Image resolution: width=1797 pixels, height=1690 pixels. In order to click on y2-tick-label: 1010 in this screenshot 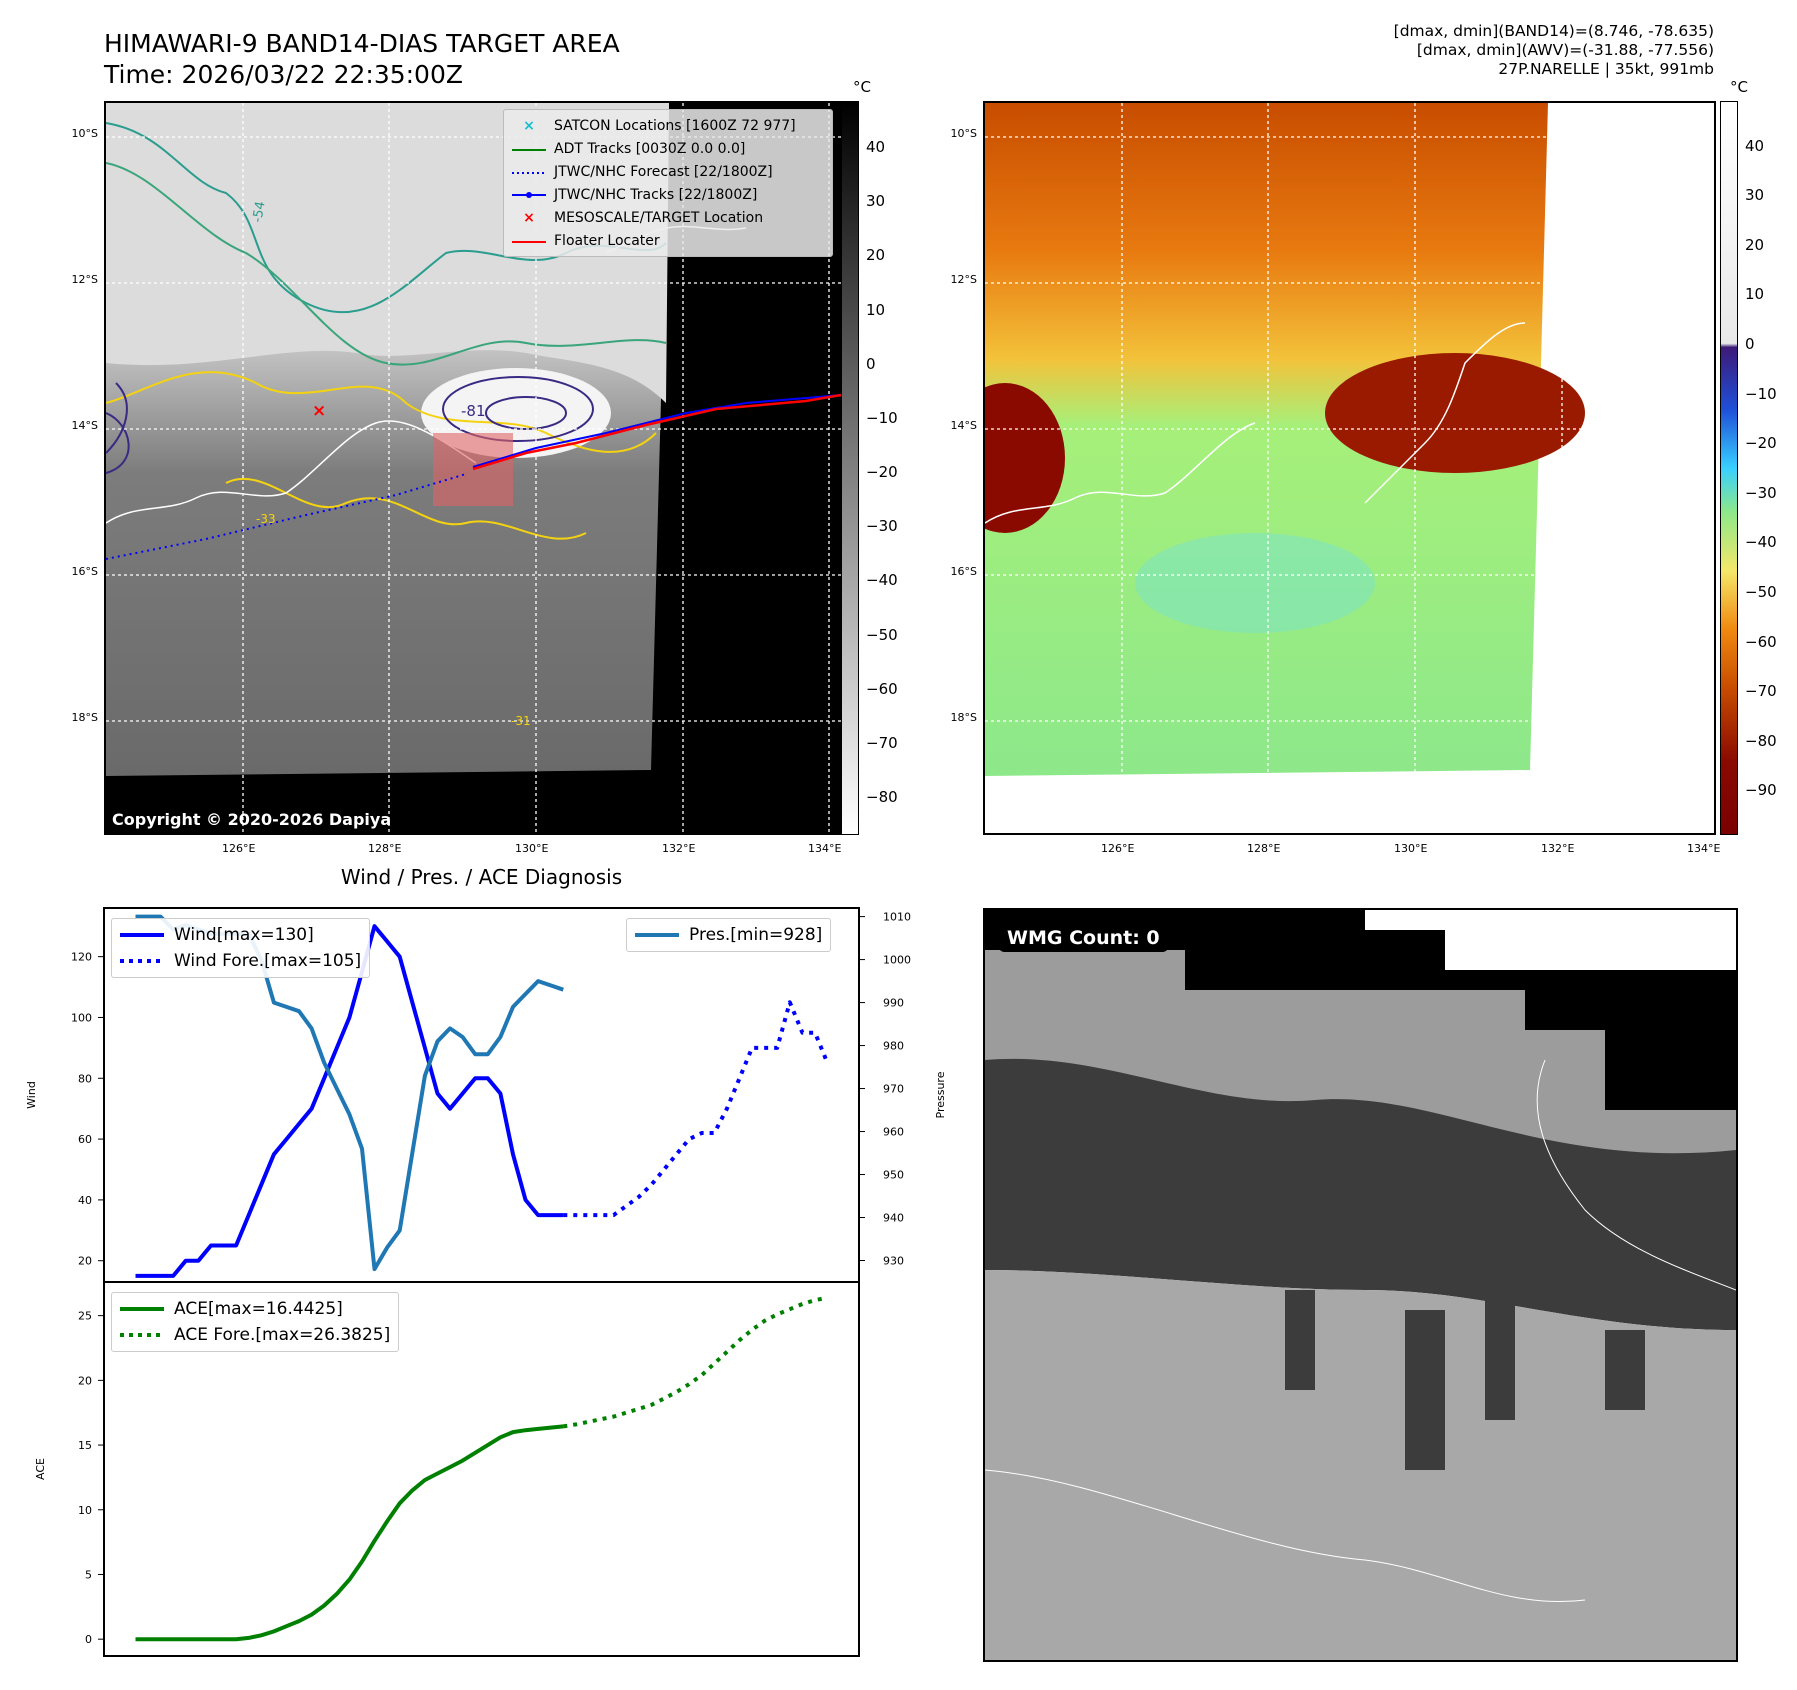, I will do `click(897, 917)`.